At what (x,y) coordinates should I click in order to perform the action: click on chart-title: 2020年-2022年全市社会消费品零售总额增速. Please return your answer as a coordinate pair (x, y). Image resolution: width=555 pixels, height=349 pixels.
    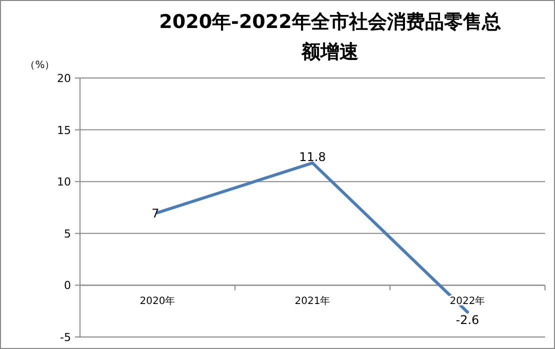
    Looking at the image, I should click on (330, 37).